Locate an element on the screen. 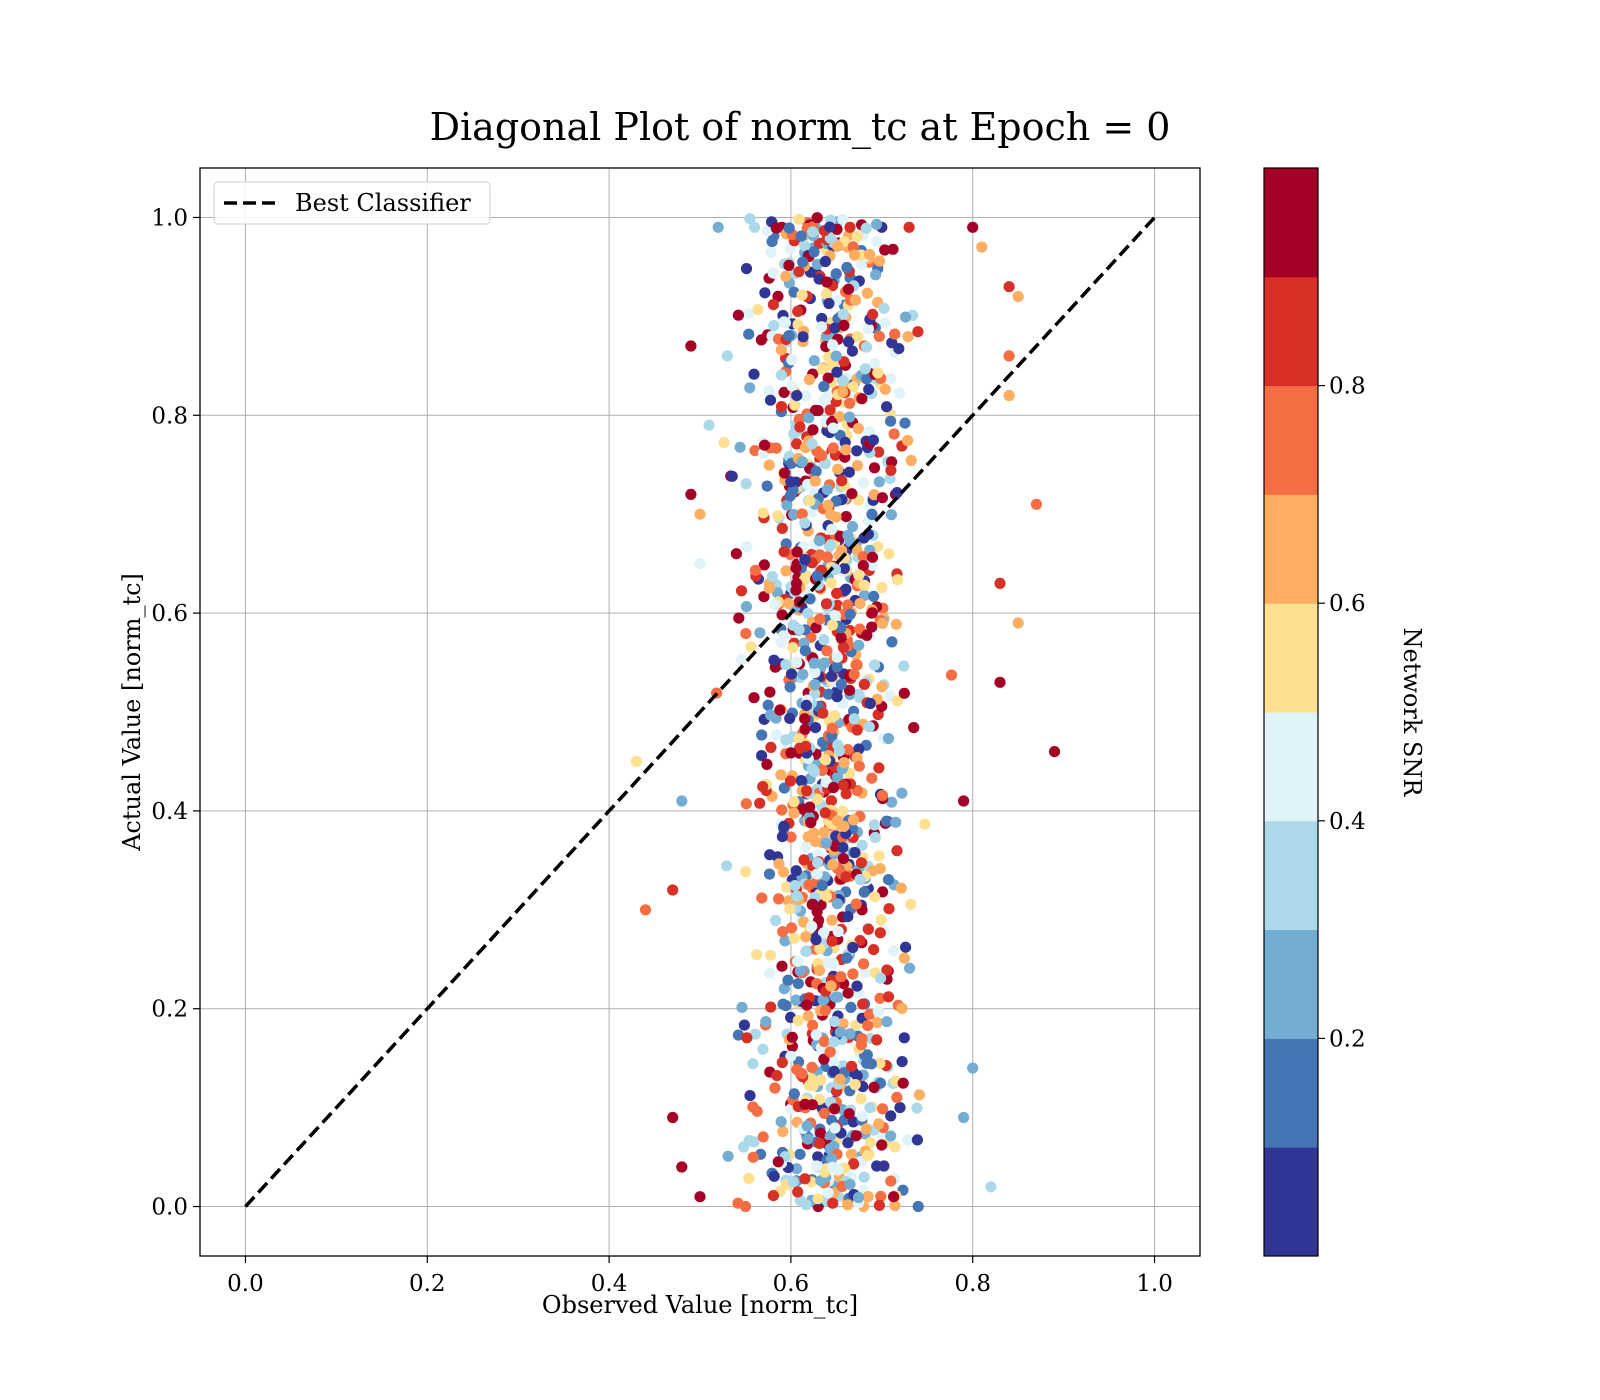 The width and height of the screenshot is (1600, 1400). x-axis: 0.0 0.2 0.4 0.6 0.8 1.0 is located at coordinates (700, 1276).